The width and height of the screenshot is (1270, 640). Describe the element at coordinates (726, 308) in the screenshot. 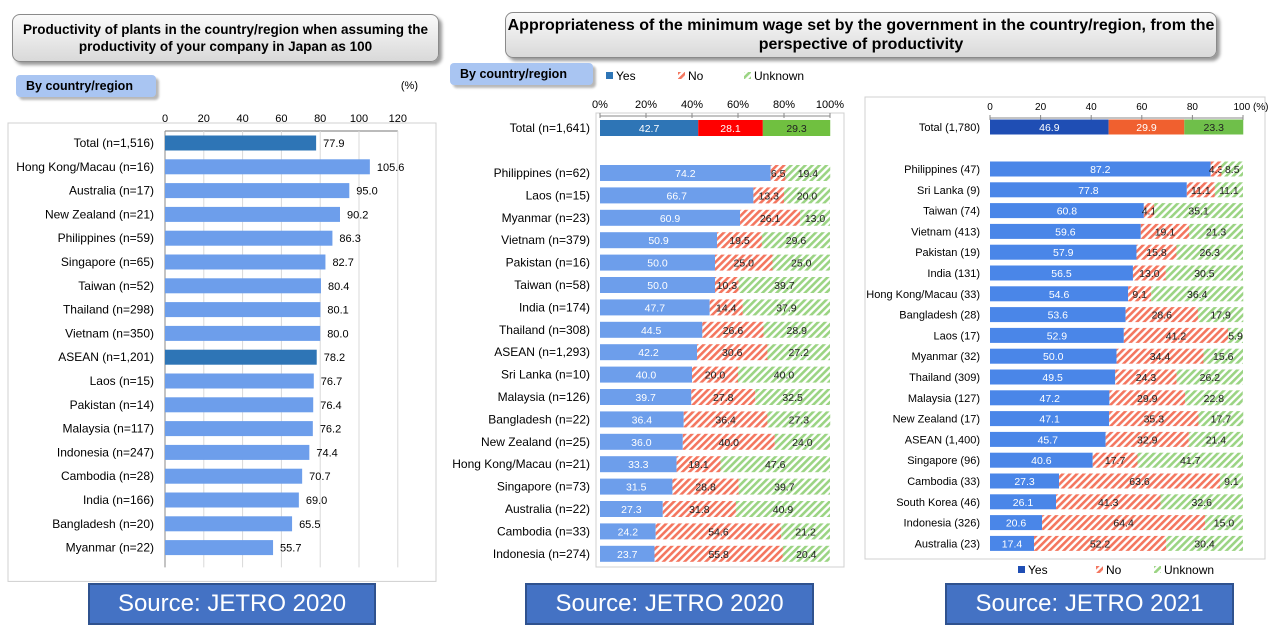

I see `chart2-data-label-no: 14.4` at that location.